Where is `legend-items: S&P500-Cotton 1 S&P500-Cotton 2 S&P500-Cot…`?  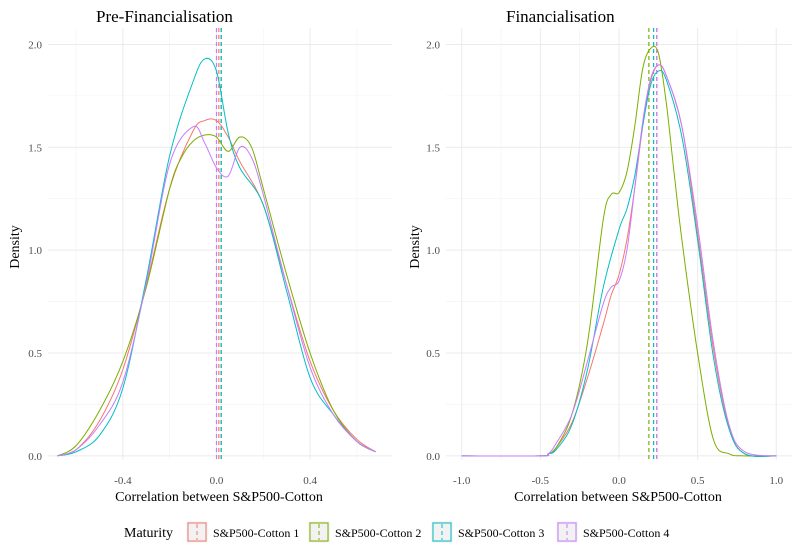 legend-items: S&P500-Cotton 1 S&P500-Cotton 2 S&P500-Cot… is located at coordinates (427, 532).